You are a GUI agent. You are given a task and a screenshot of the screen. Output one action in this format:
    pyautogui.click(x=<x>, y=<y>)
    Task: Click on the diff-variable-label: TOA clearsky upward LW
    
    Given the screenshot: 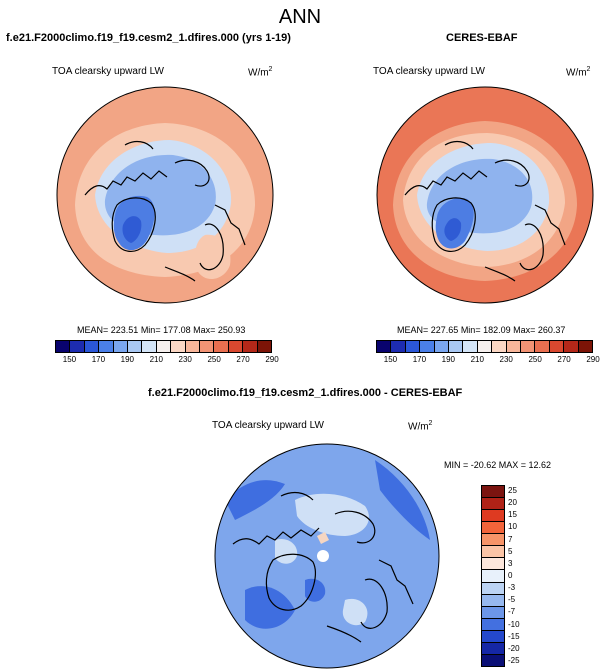 What is the action you would take?
    pyautogui.click(x=268, y=425)
    